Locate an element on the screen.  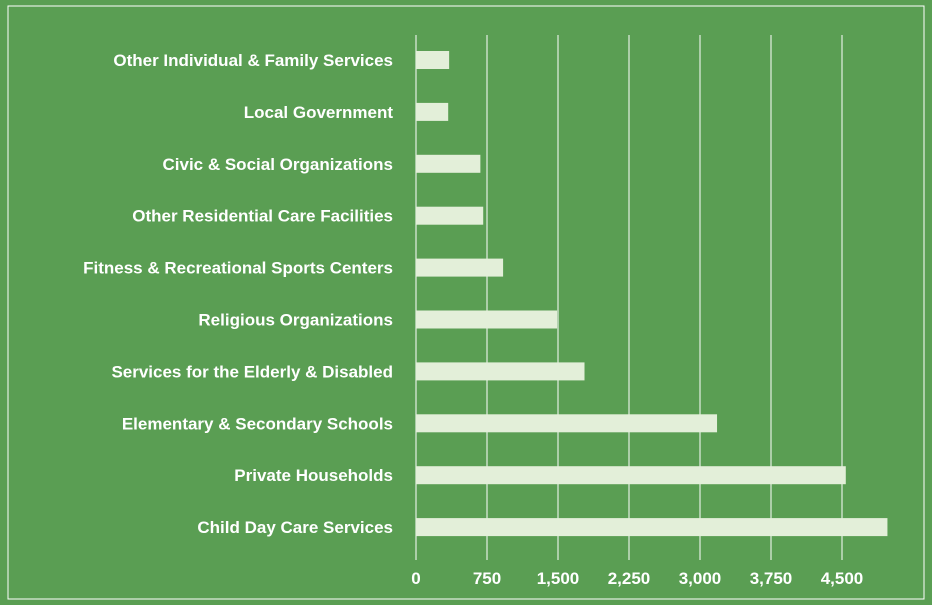
x-tick-label: 3,000 is located at coordinates (700, 578).